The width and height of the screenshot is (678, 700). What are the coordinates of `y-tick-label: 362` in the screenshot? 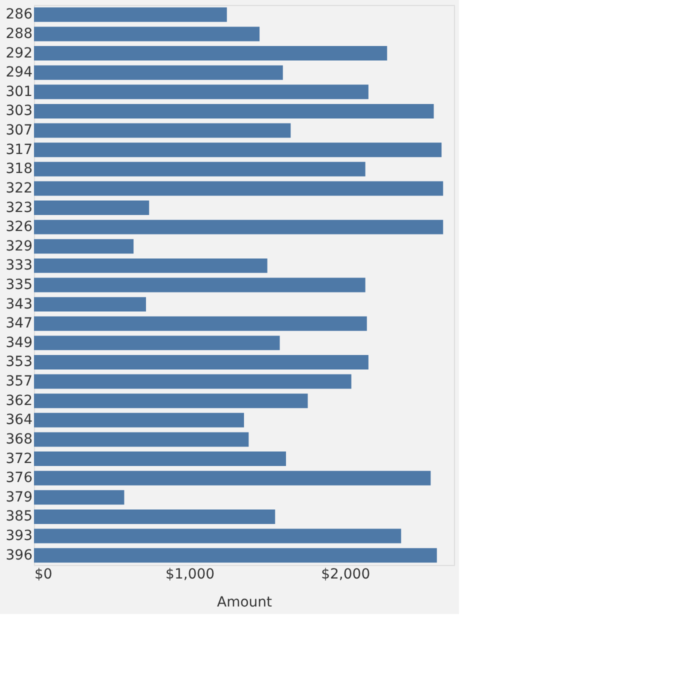 It's located at (19, 400).